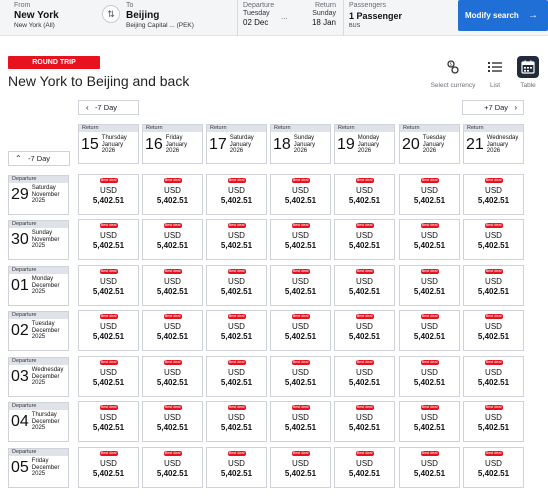  I want to click on departure-weekday: Monday, so click(42, 279).